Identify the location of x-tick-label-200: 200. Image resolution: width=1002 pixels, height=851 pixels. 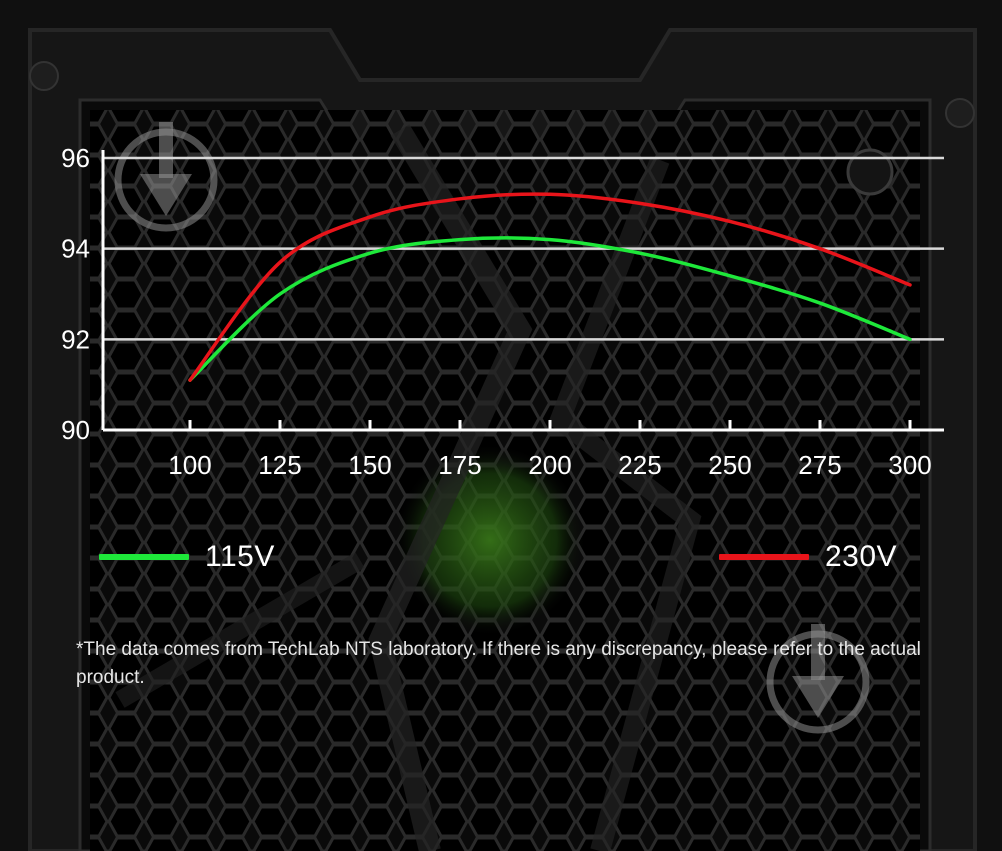
(549, 465).